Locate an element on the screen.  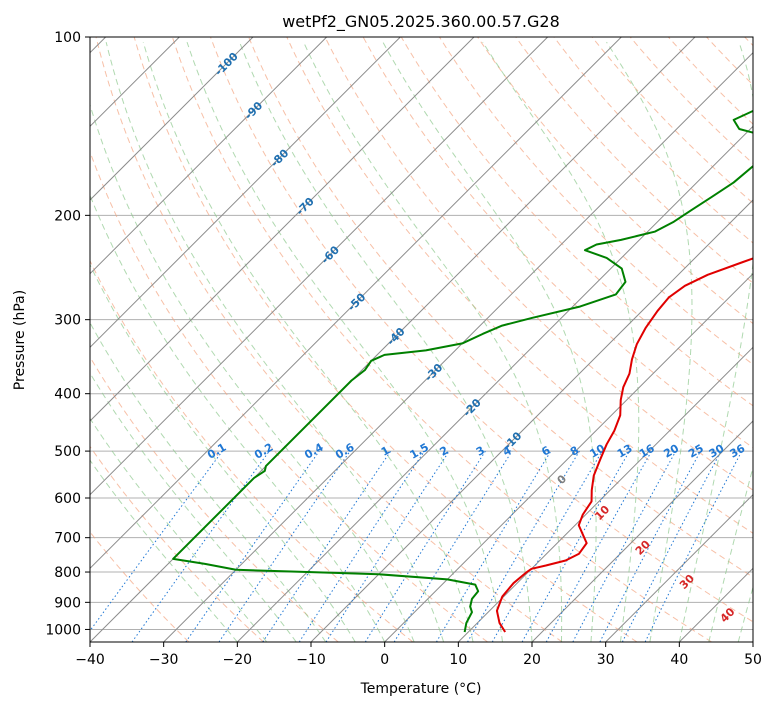
y-tick-label: 700 is located at coordinates (67, 539).